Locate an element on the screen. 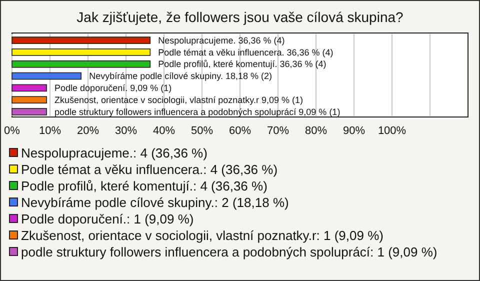  data-label: podle struktury followers influencera a podobných spoluprácí 9,09 % (1) is located at coordinates (197, 111).